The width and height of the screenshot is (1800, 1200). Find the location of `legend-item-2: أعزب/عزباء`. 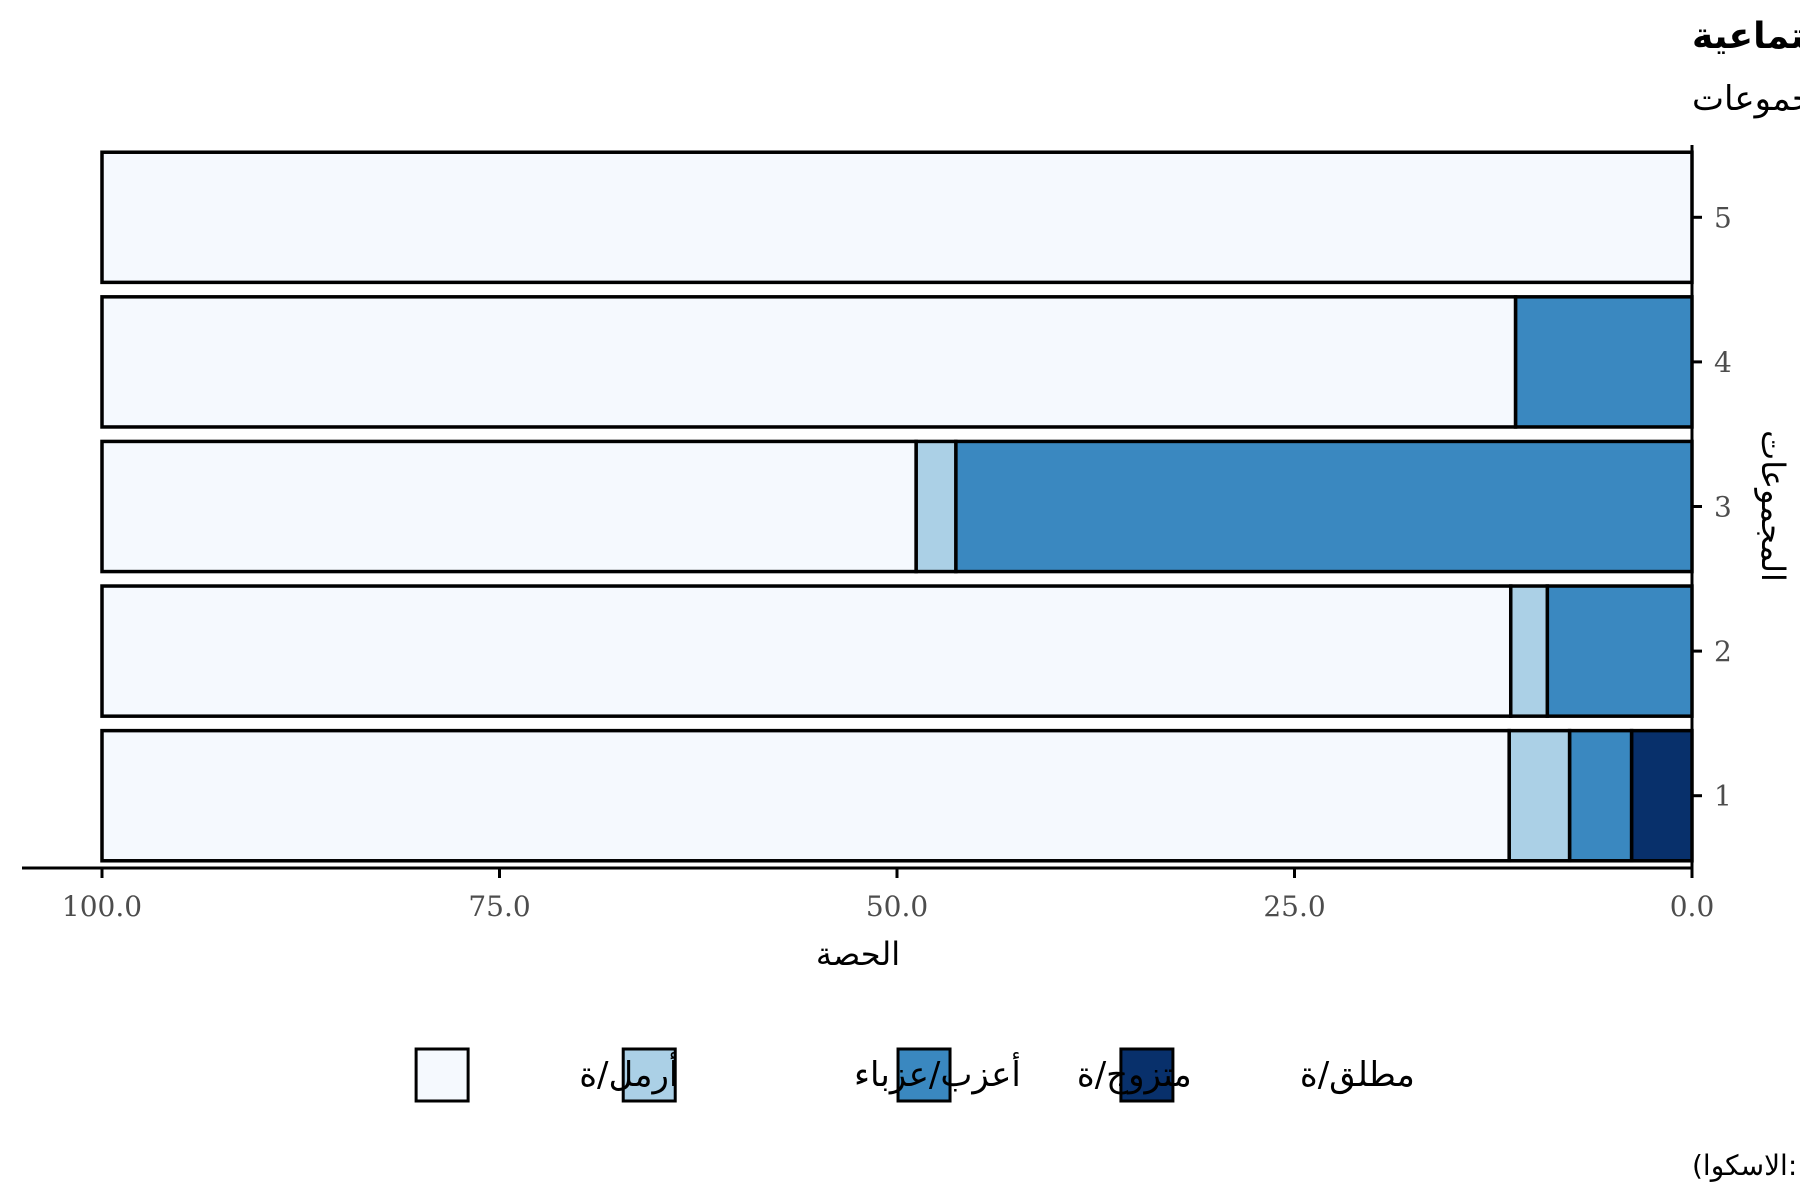

legend-item-2: أعزب/عزباء is located at coordinates (821, 1075).